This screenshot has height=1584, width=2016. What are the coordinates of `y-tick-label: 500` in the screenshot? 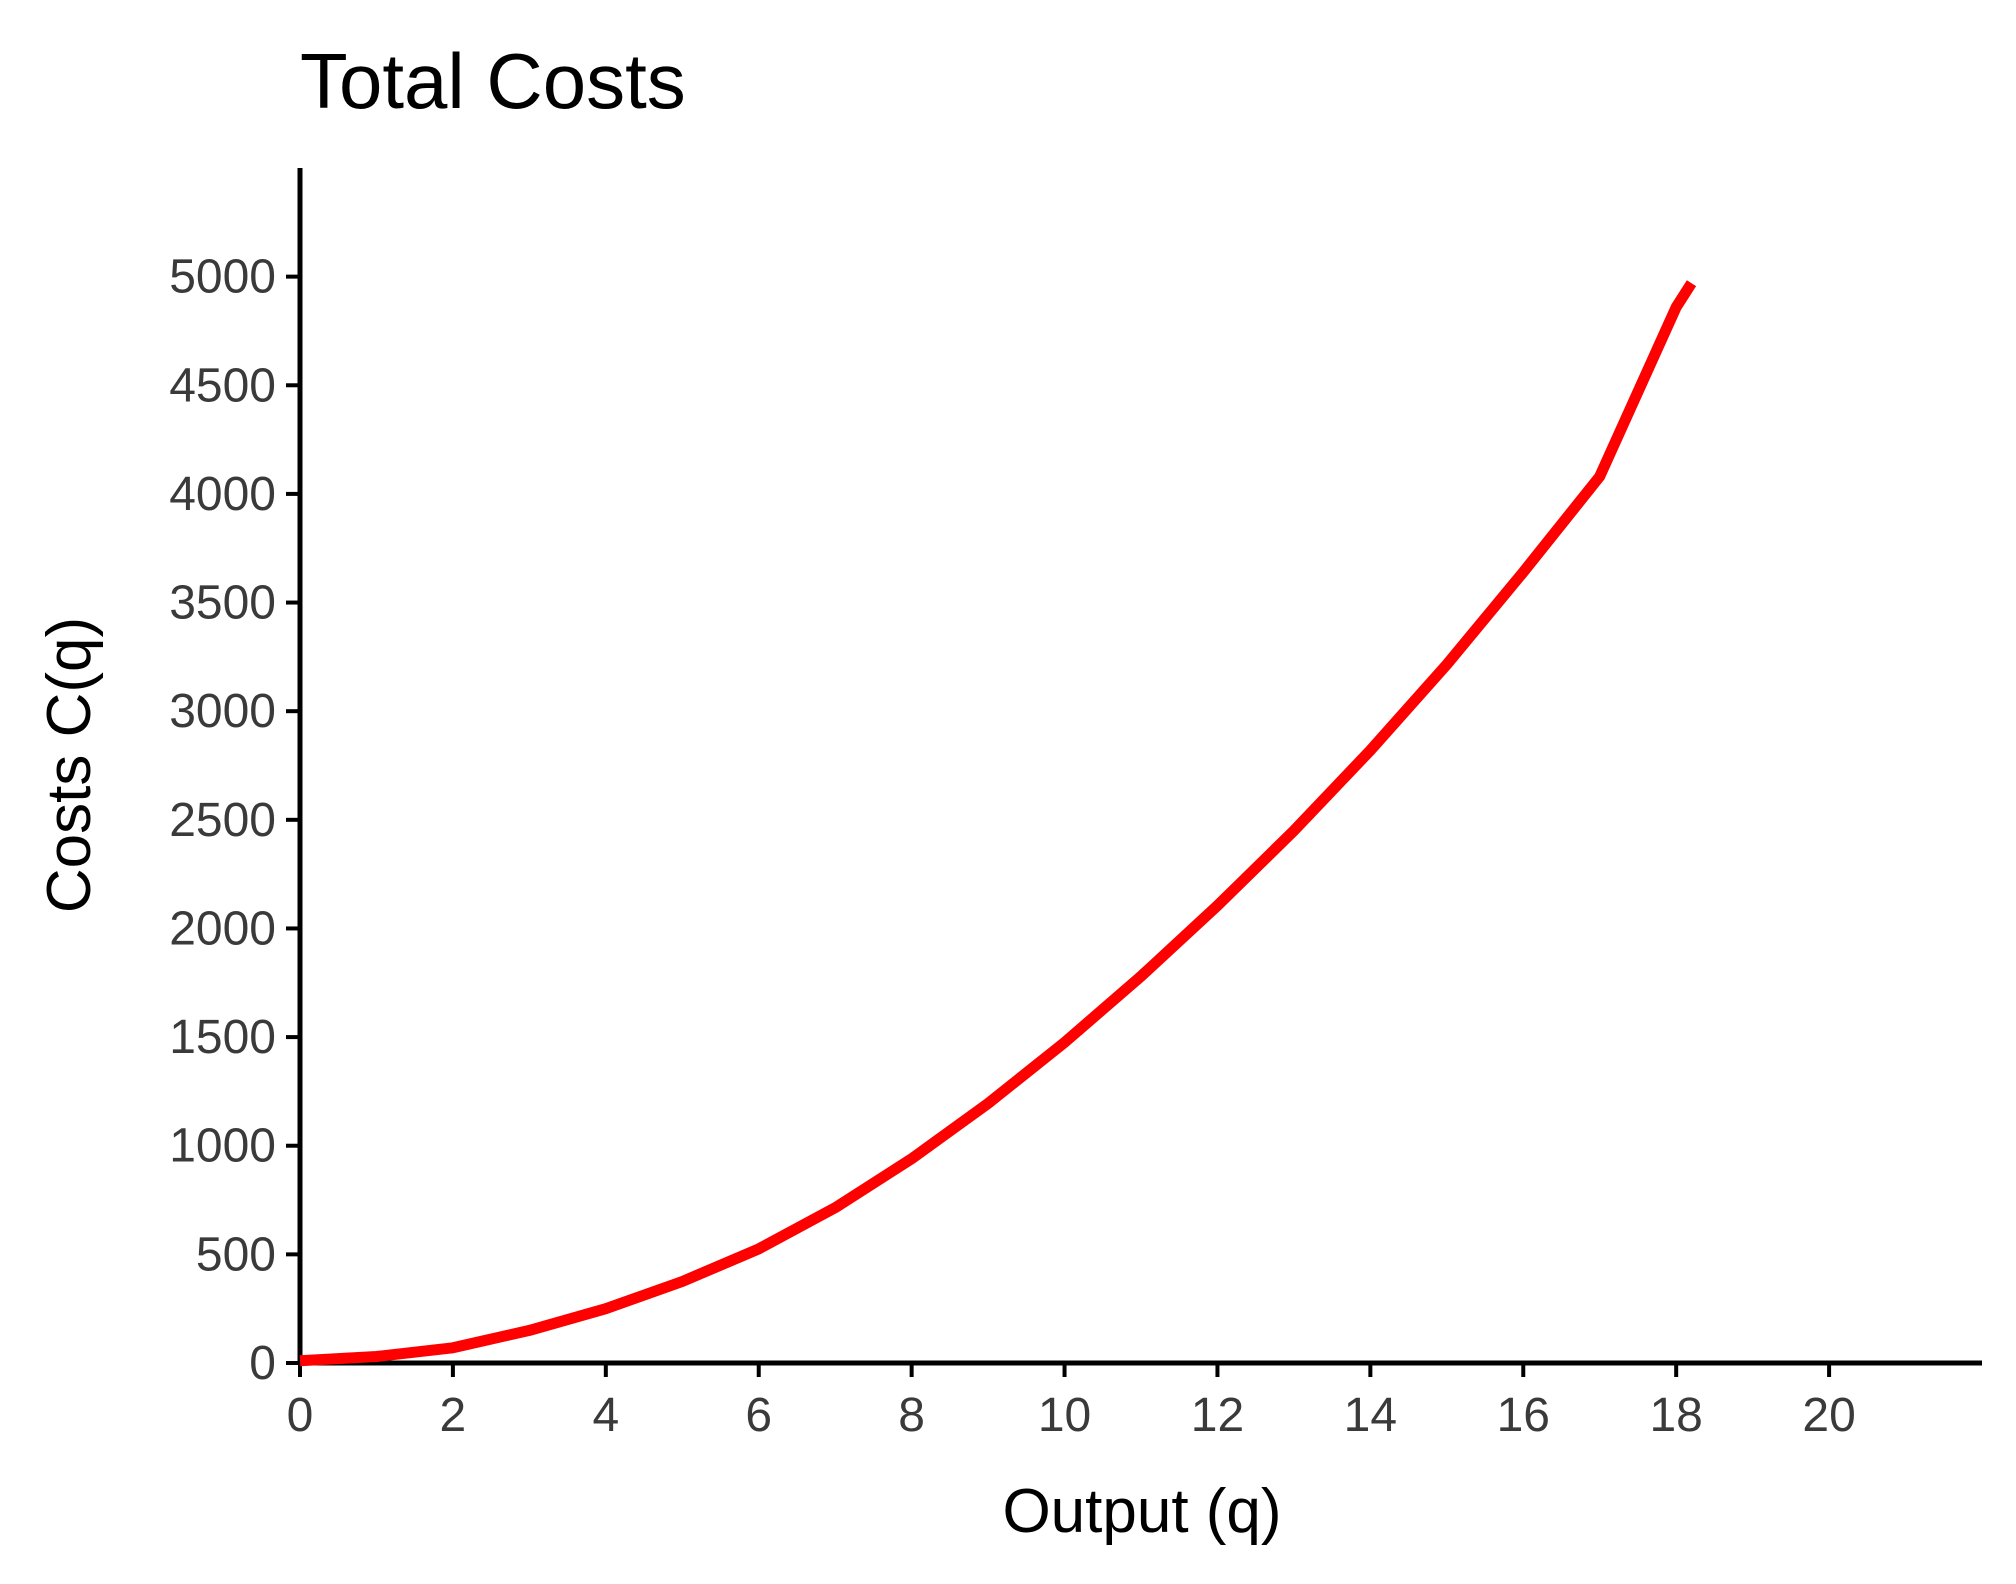 It's located at (236, 1254).